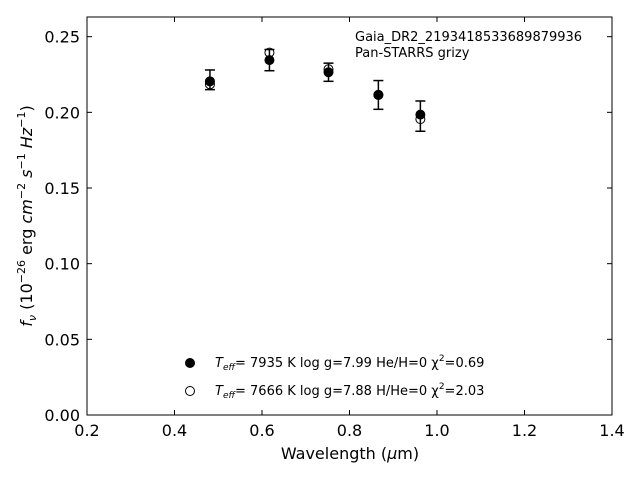 The image size is (640, 480). Describe the element at coordinates (190, 391) in the screenshot. I see `legend-marker-open` at that location.